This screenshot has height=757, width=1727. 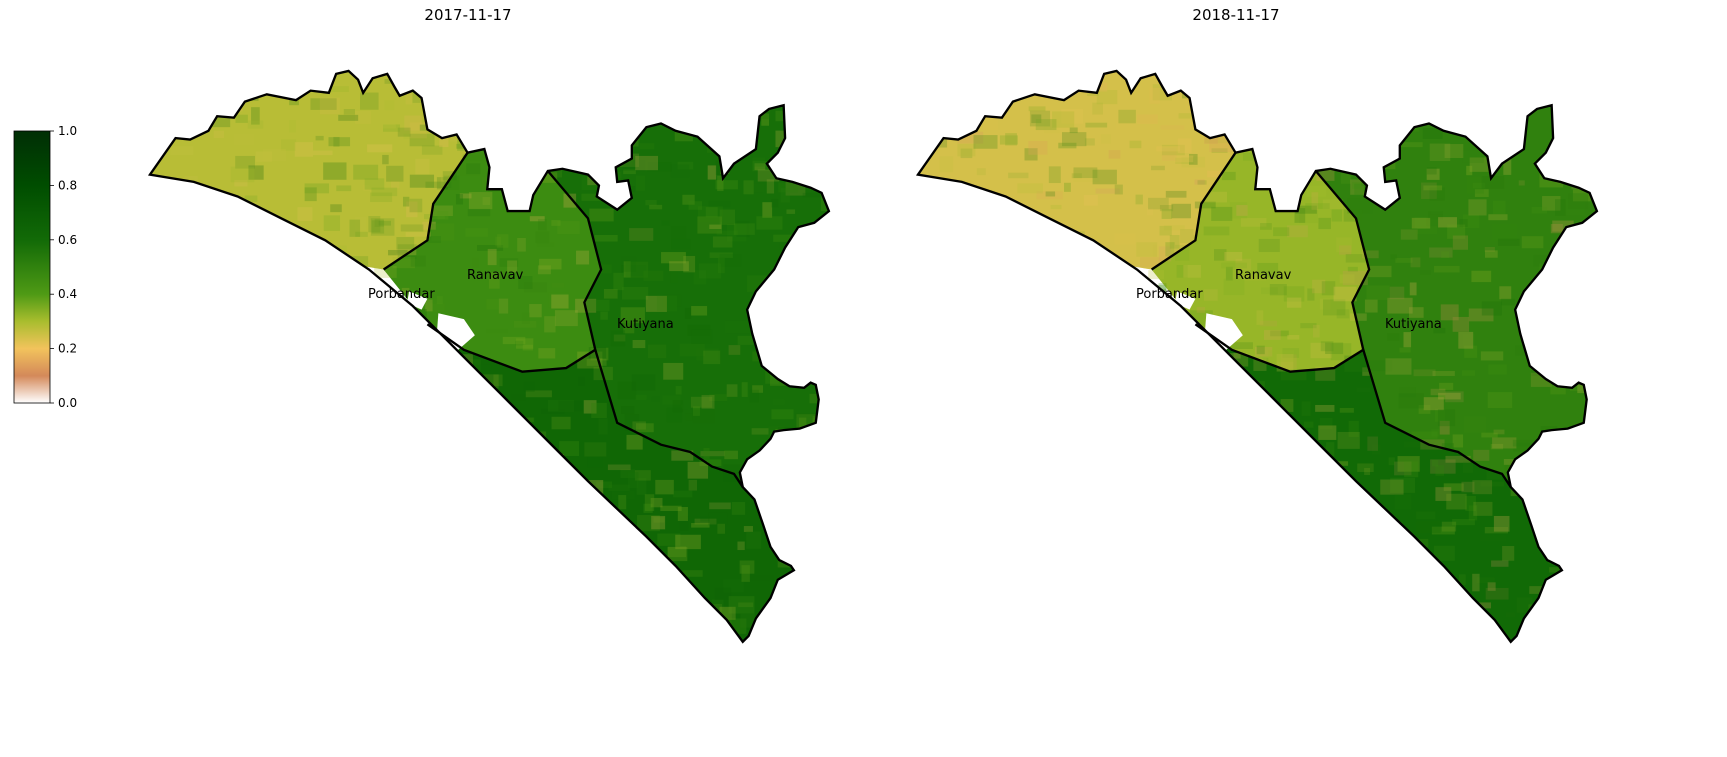 What do you see at coordinates (67, 294) in the screenshot?
I see `colorbar-tick-label: 0.4` at bounding box center [67, 294].